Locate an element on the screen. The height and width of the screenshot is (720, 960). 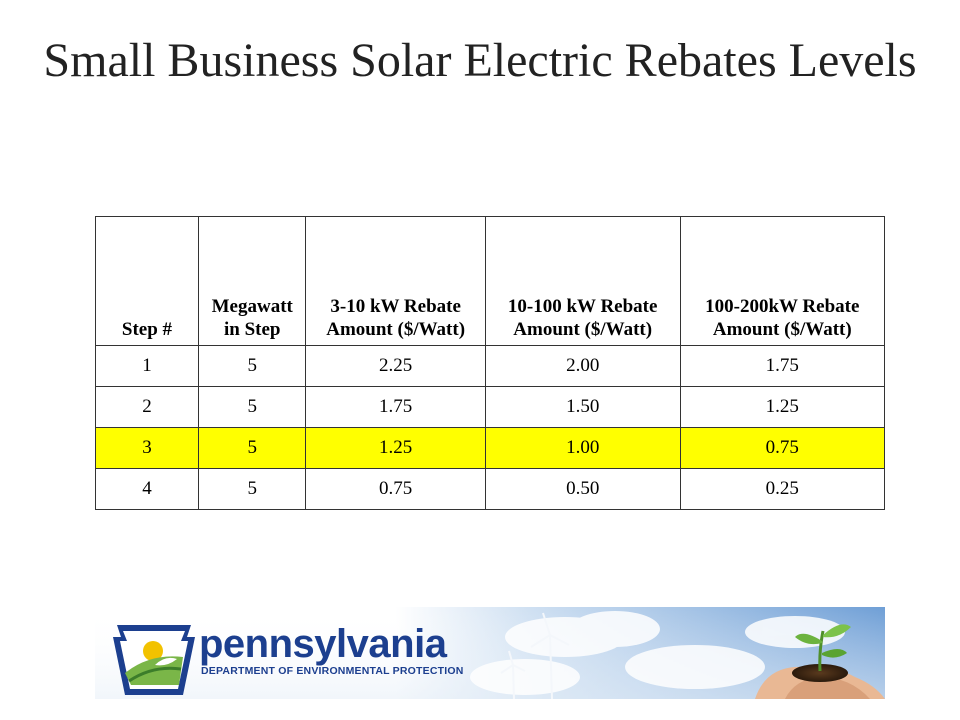
cell-rebate-100-200: 1.25 is located at coordinates (782, 407).